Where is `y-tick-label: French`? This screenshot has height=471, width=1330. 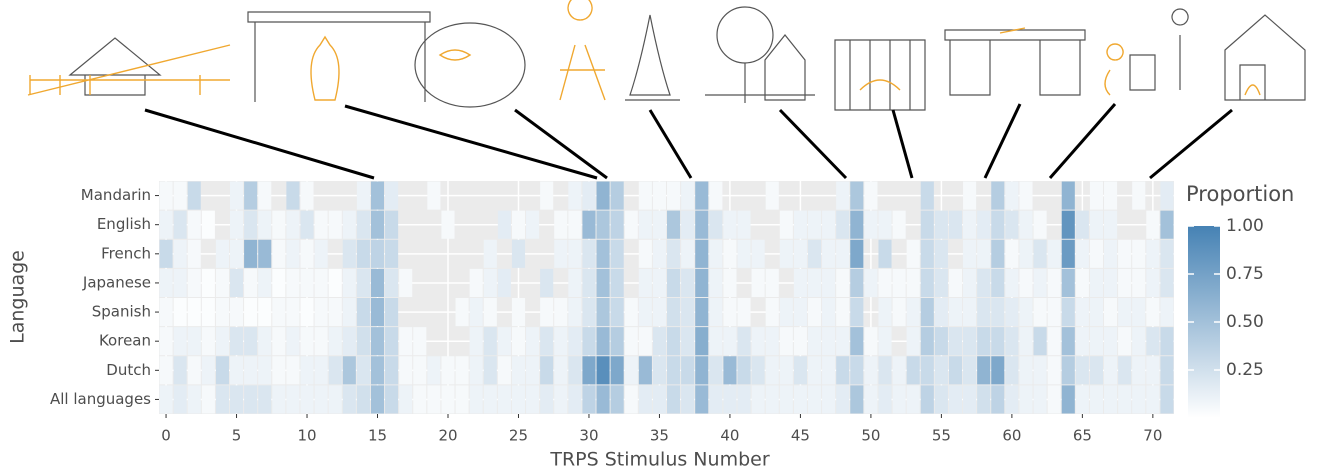
y-tick-label: French is located at coordinates (126, 253).